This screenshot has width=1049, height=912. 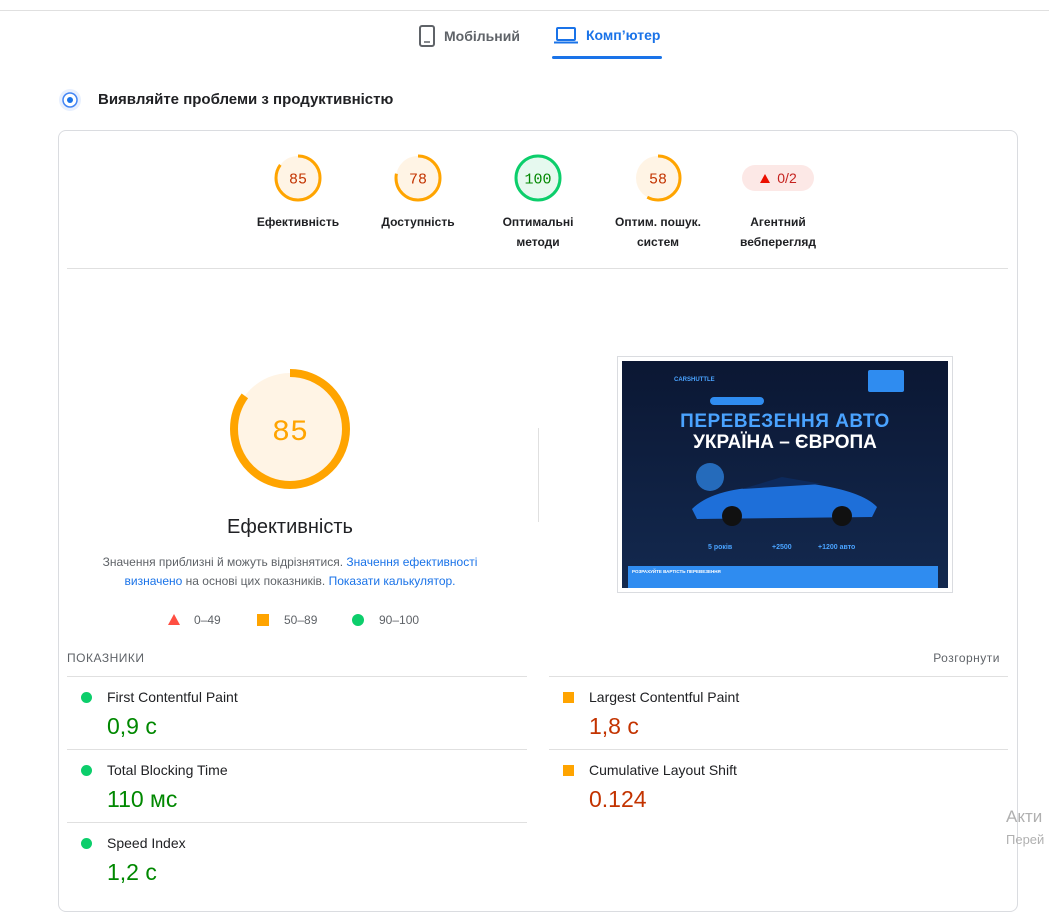 What do you see at coordinates (263, 620) in the screenshot?
I see `legend-average-icon` at bounding box center [263, 620].